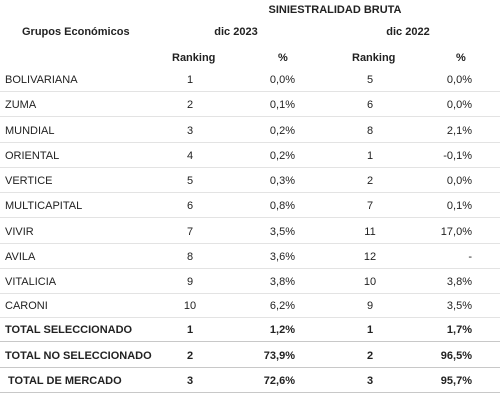 This screenshot has height=400, width=500. What do you see at coordinates (30, 131) in the screenshot?
I see `group-name-cell: MUNDIAL` at bounding box center [30, 131].